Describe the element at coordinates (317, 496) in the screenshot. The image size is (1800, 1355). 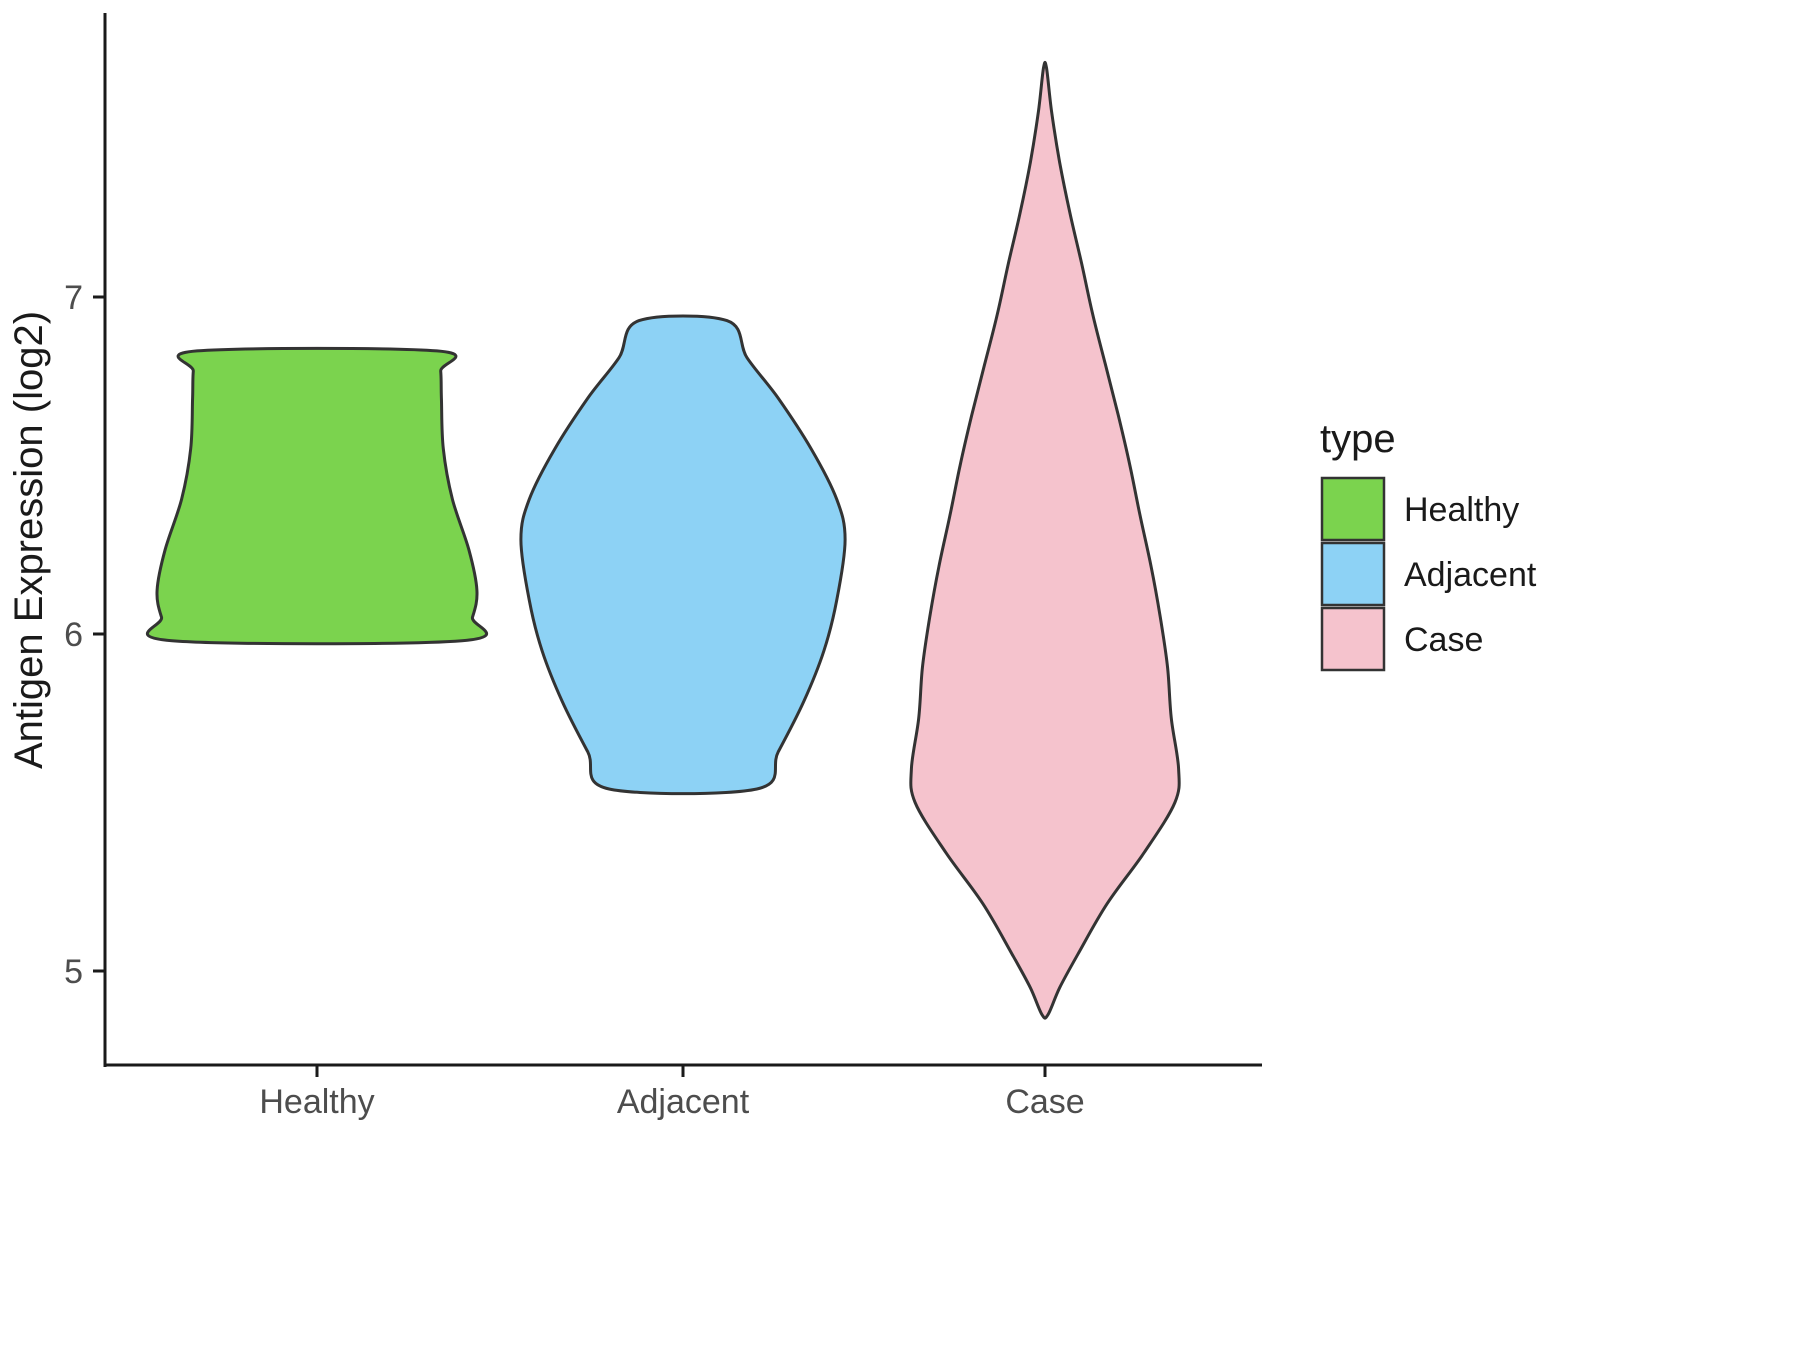
I see `violin-healthy` at that location.